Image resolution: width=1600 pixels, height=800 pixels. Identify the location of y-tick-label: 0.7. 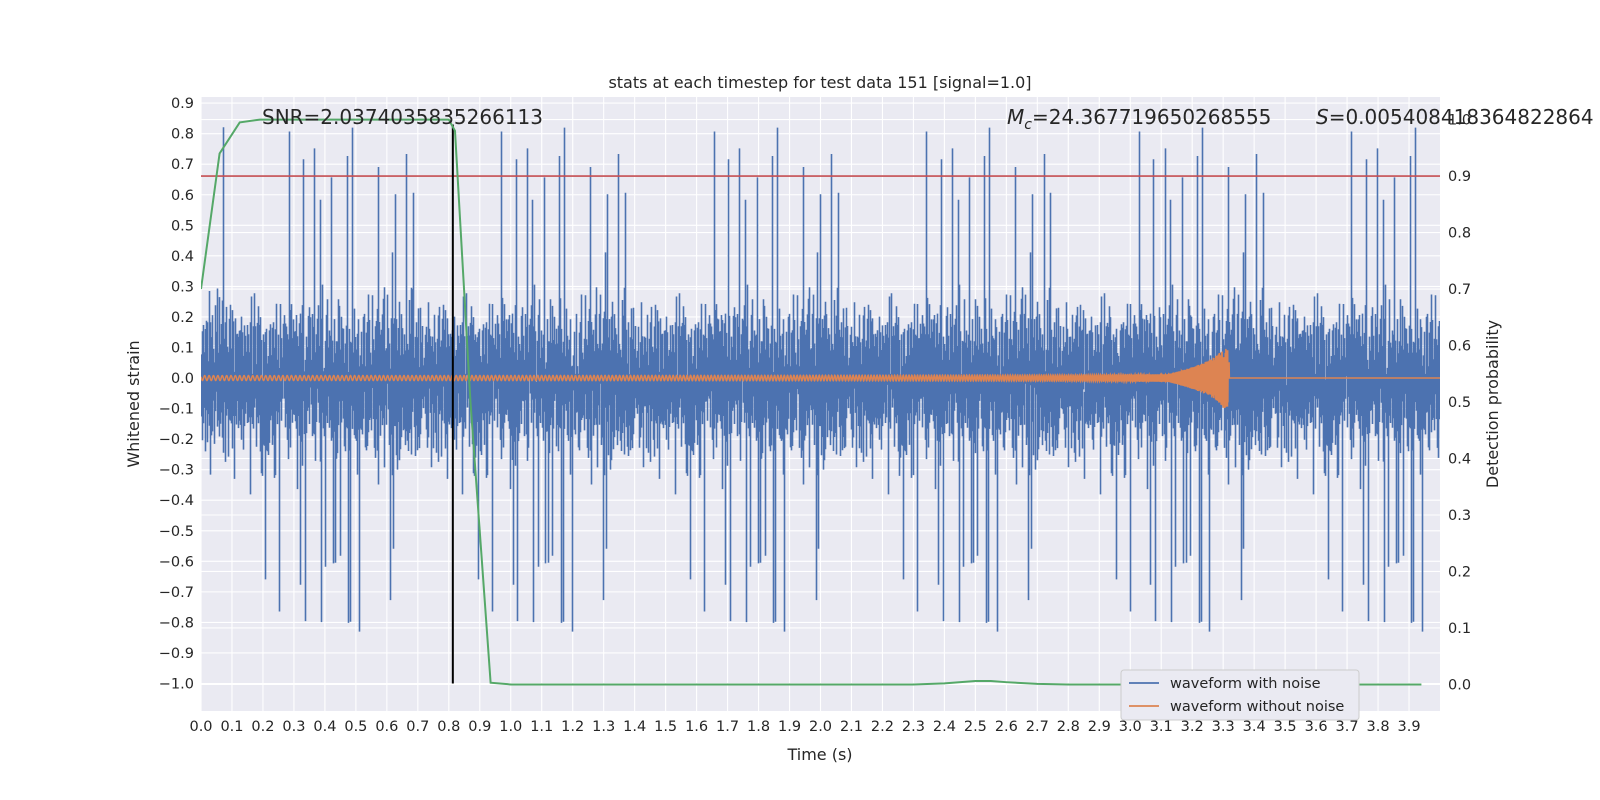
(182, 165).